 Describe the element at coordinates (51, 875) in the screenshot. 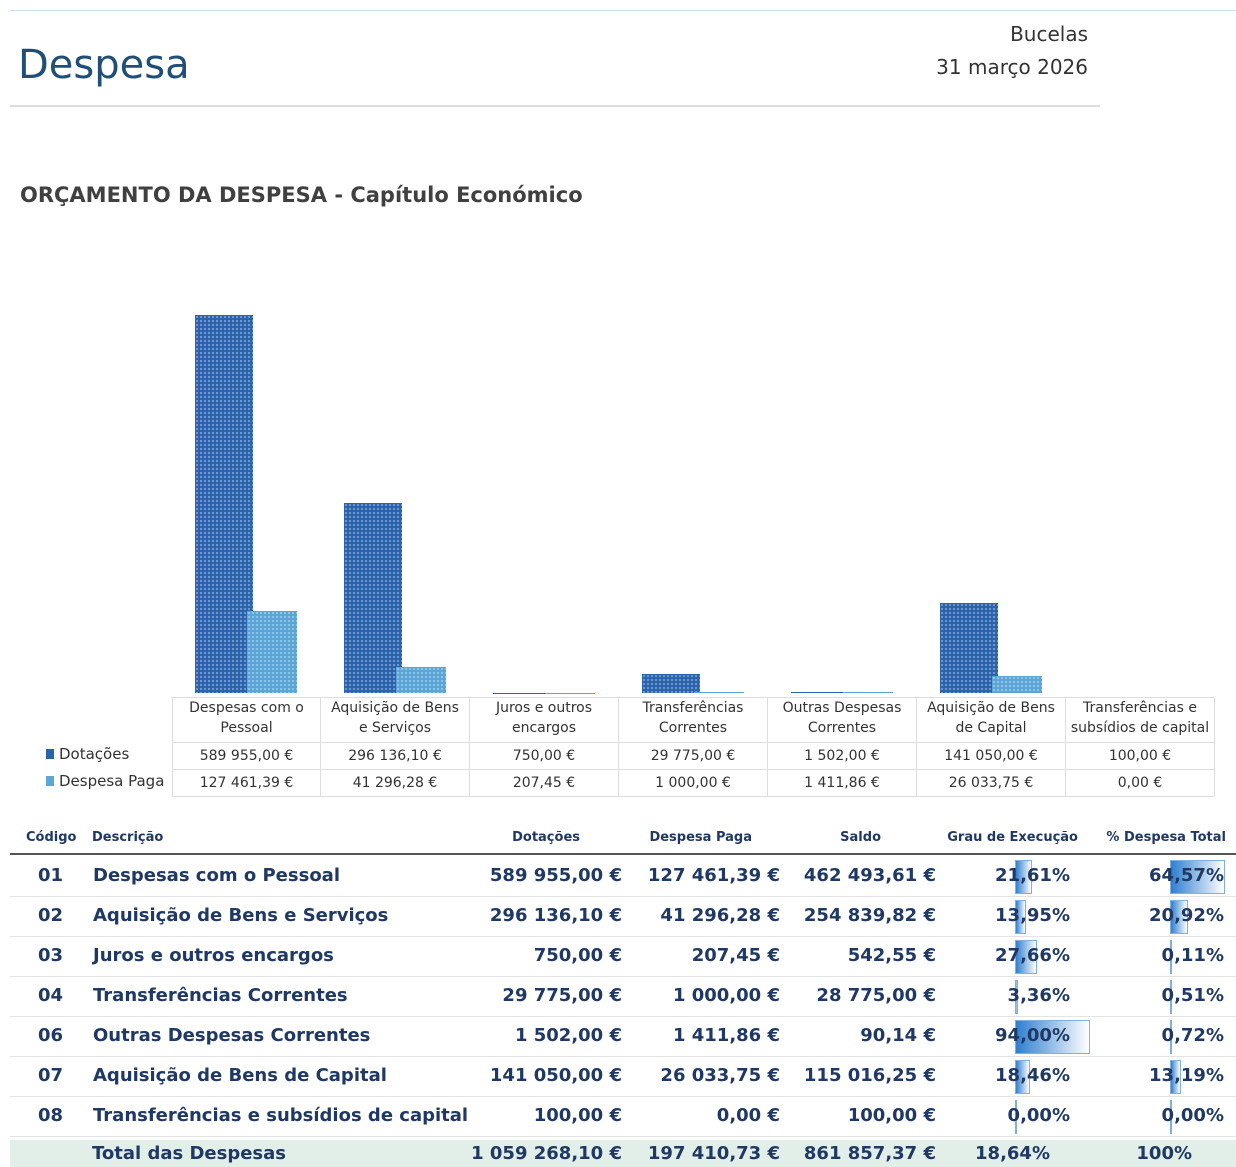

I see `code: 01` at that location.